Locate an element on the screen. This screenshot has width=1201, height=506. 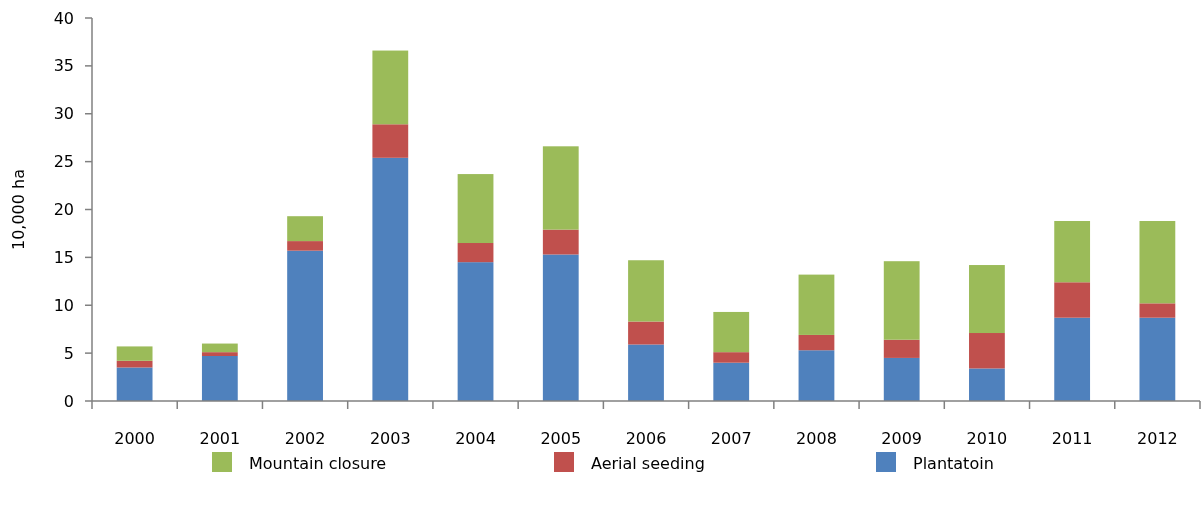
y-tick-label: 15 is located at coordinates (63, 257).